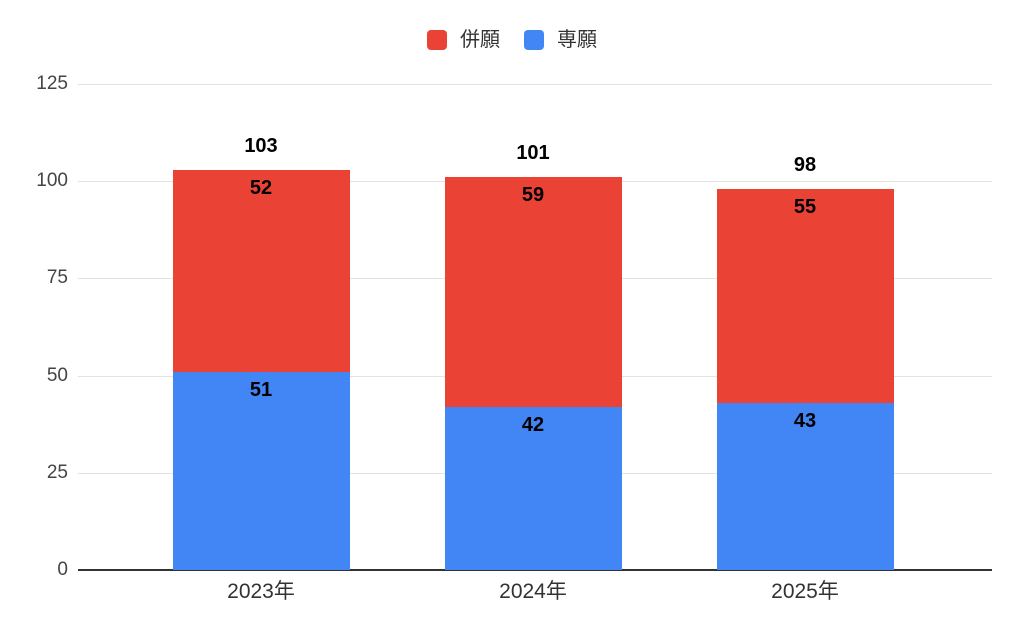  I want to click on x-axis-category-label: 2024年, so click(533, 591).